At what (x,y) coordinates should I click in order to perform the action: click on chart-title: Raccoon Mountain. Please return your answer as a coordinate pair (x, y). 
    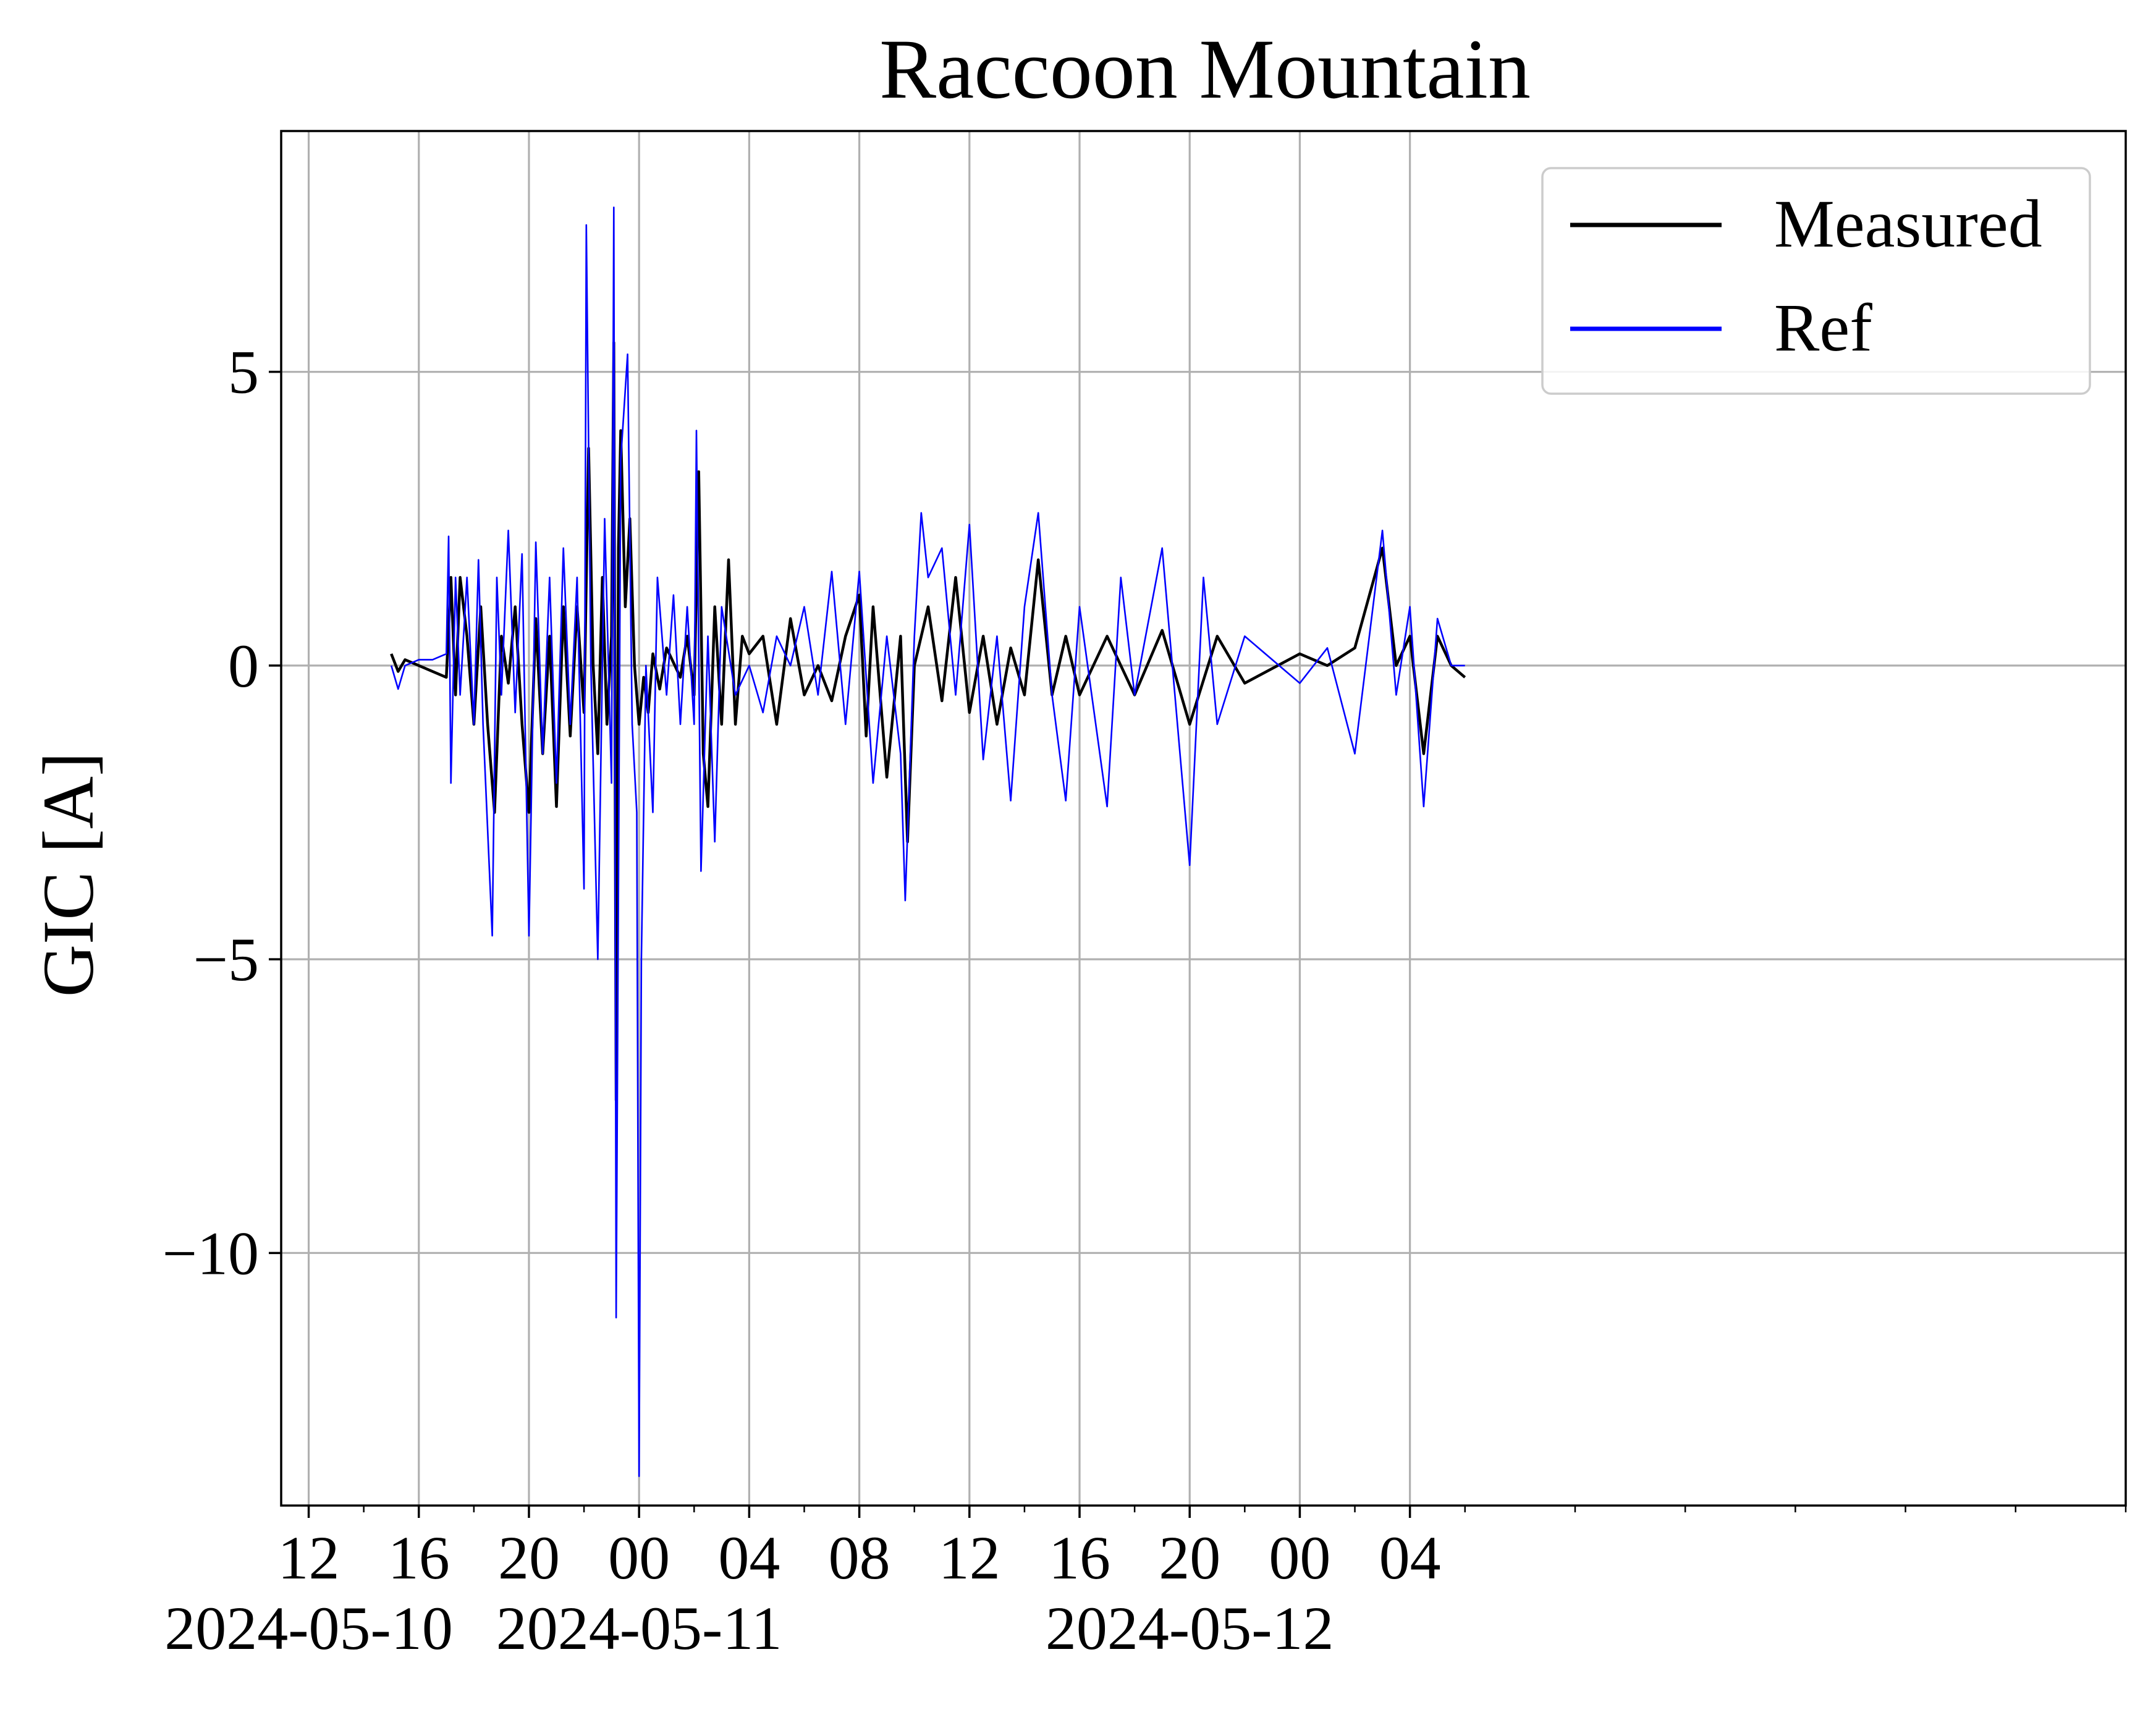
    Looking at the image, I should click on (1205, 69).